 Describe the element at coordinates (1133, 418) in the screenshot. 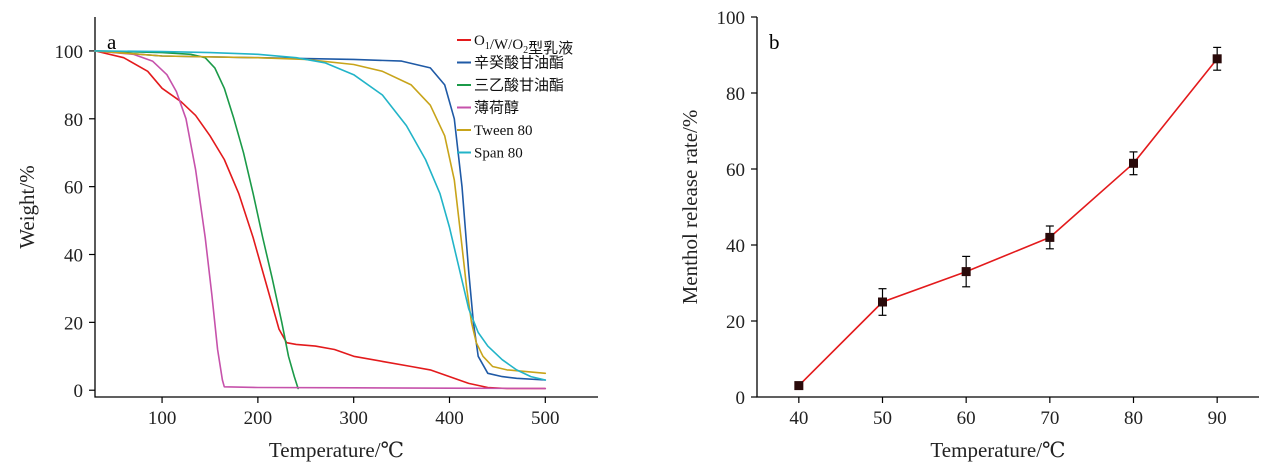

I see `x-tick-label: 80` at that location.